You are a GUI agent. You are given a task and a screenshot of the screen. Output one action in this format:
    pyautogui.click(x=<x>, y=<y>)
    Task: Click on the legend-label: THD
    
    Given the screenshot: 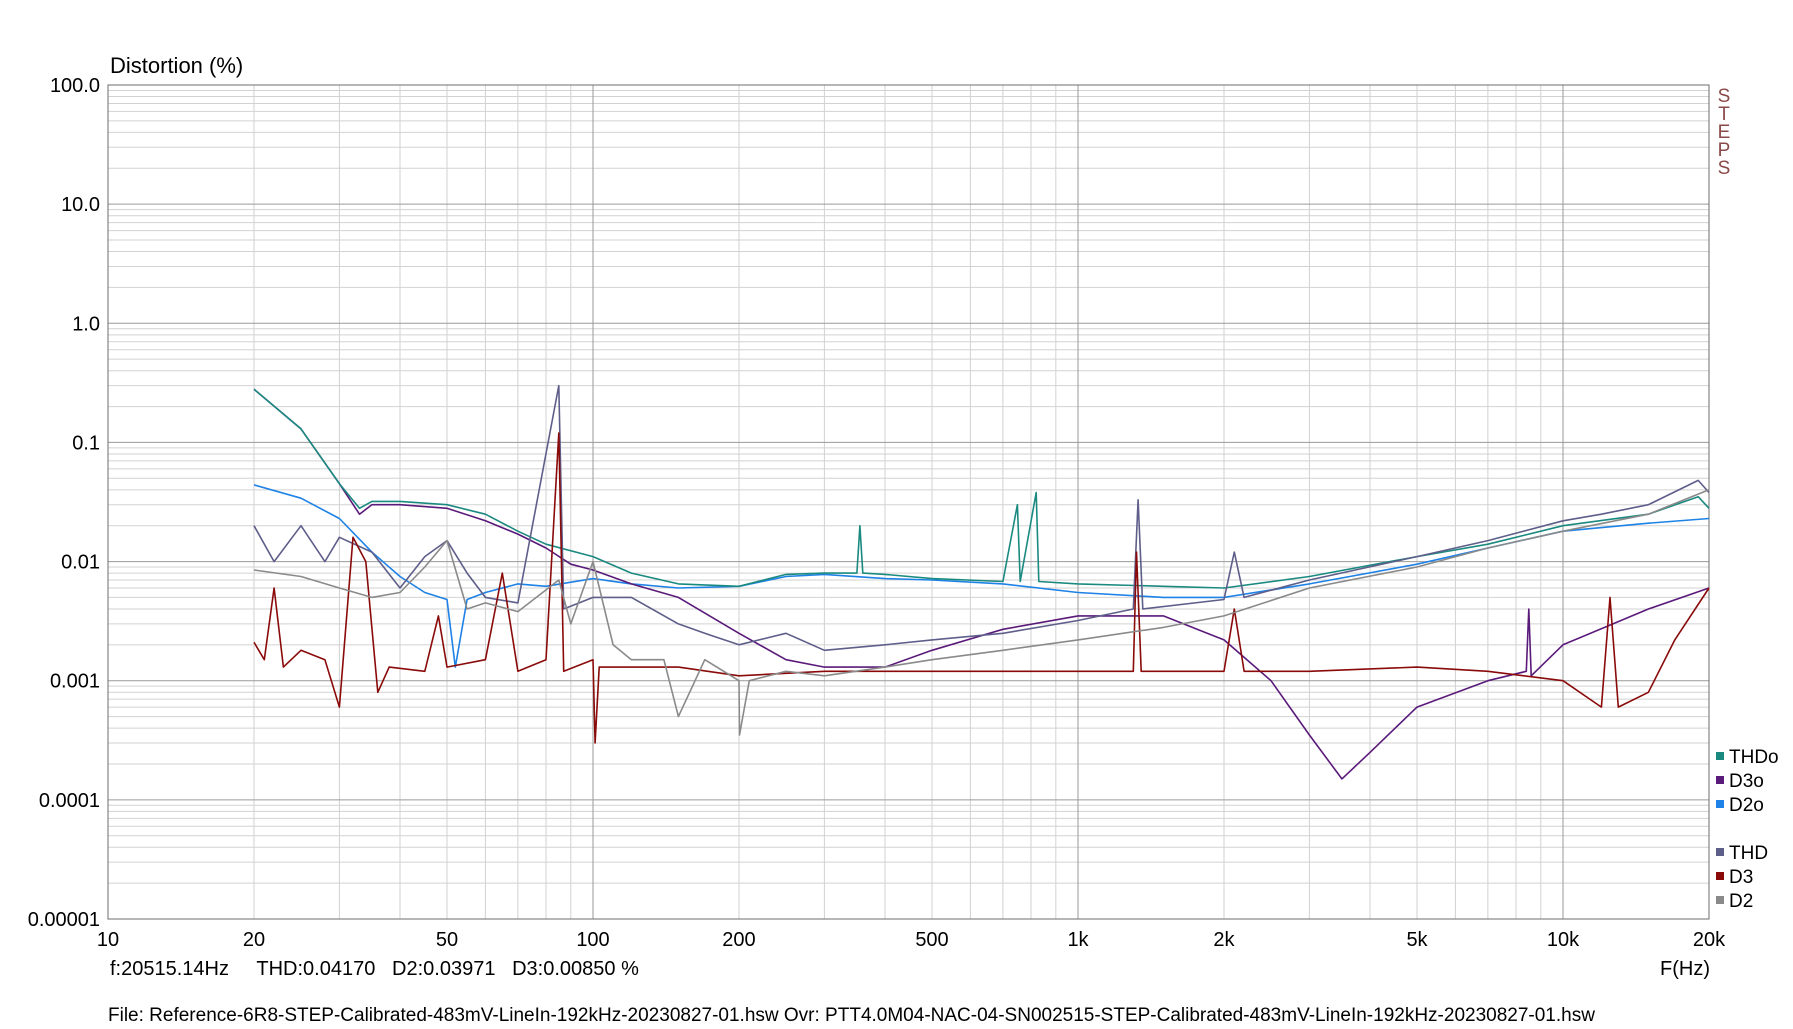 What is the action you would take?
    pyautogui.click(x=1748, y=853)
    